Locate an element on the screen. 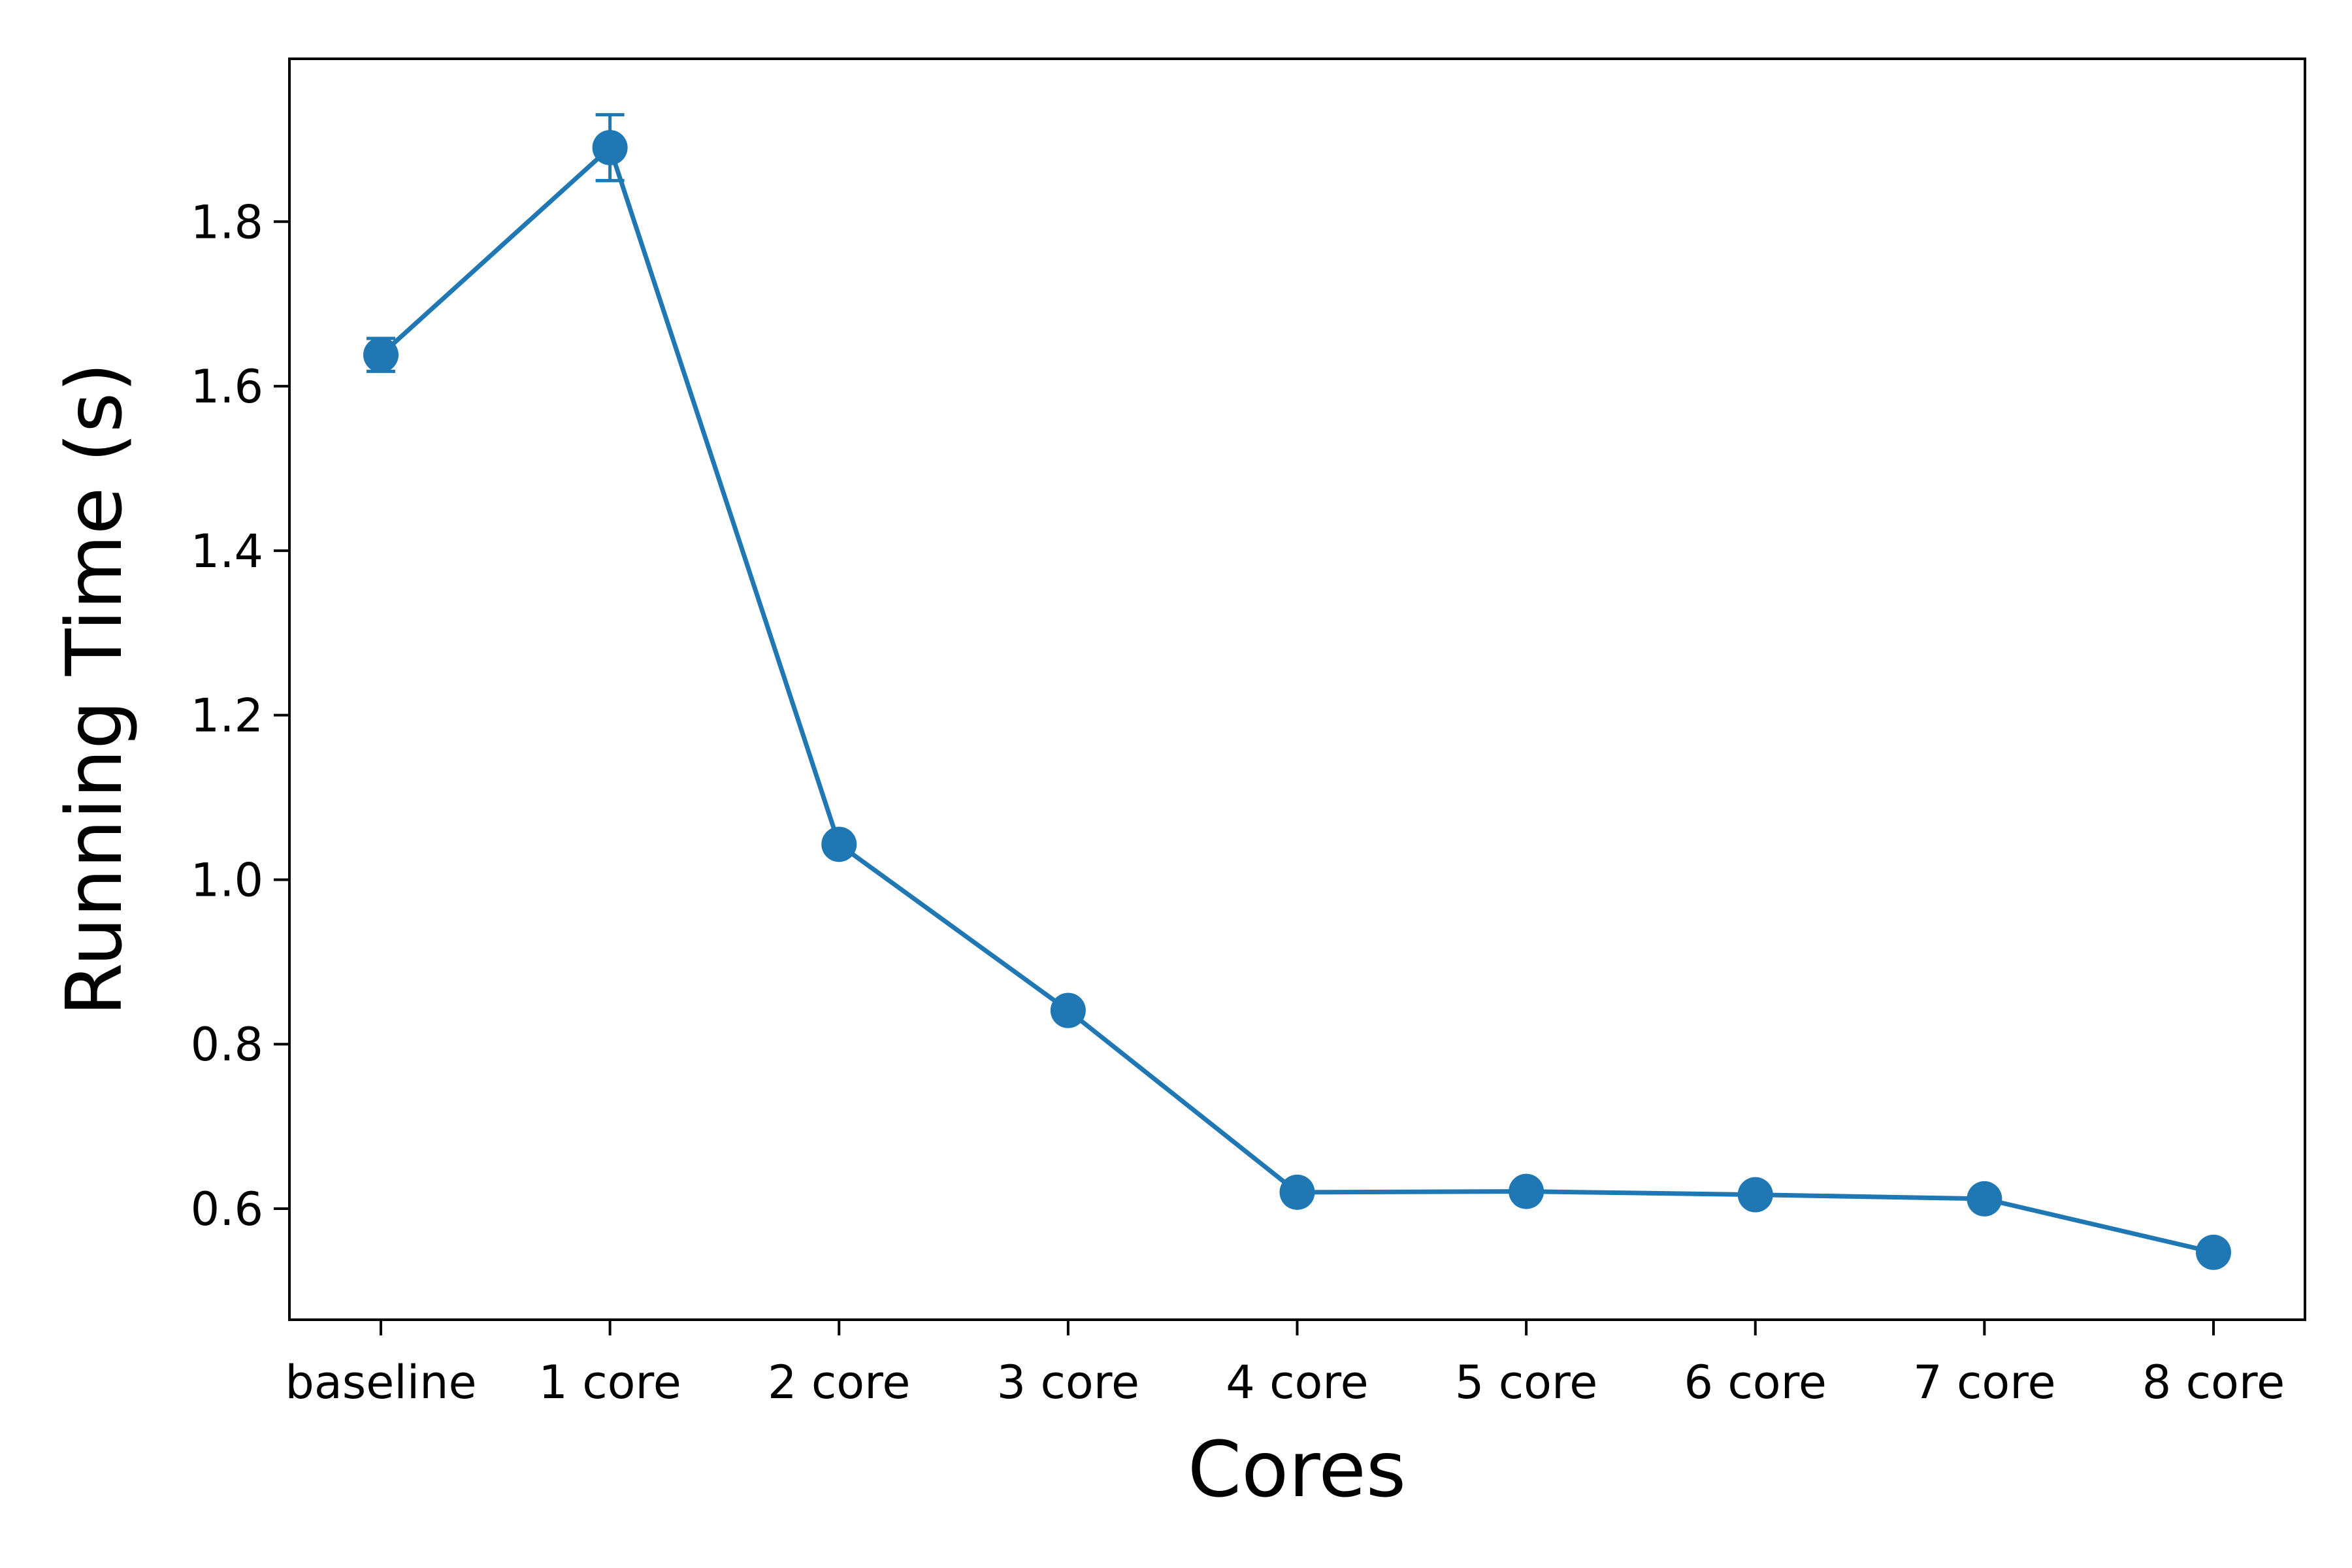  x-tick-label: 3 core is located at coordinates (1068, 1382).